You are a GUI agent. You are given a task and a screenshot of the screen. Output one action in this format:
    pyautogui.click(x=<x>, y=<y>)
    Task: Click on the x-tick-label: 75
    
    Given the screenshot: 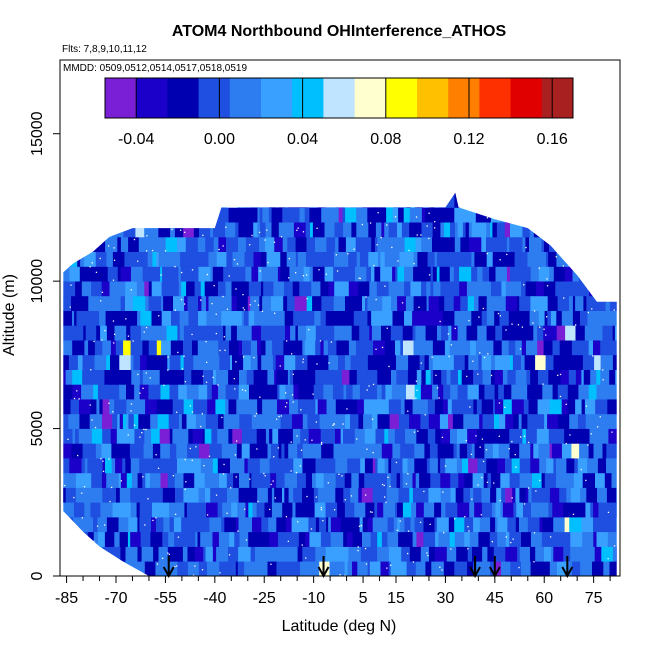 What is the action you would take?
    pyautogui.click(x=594, y=598)
    